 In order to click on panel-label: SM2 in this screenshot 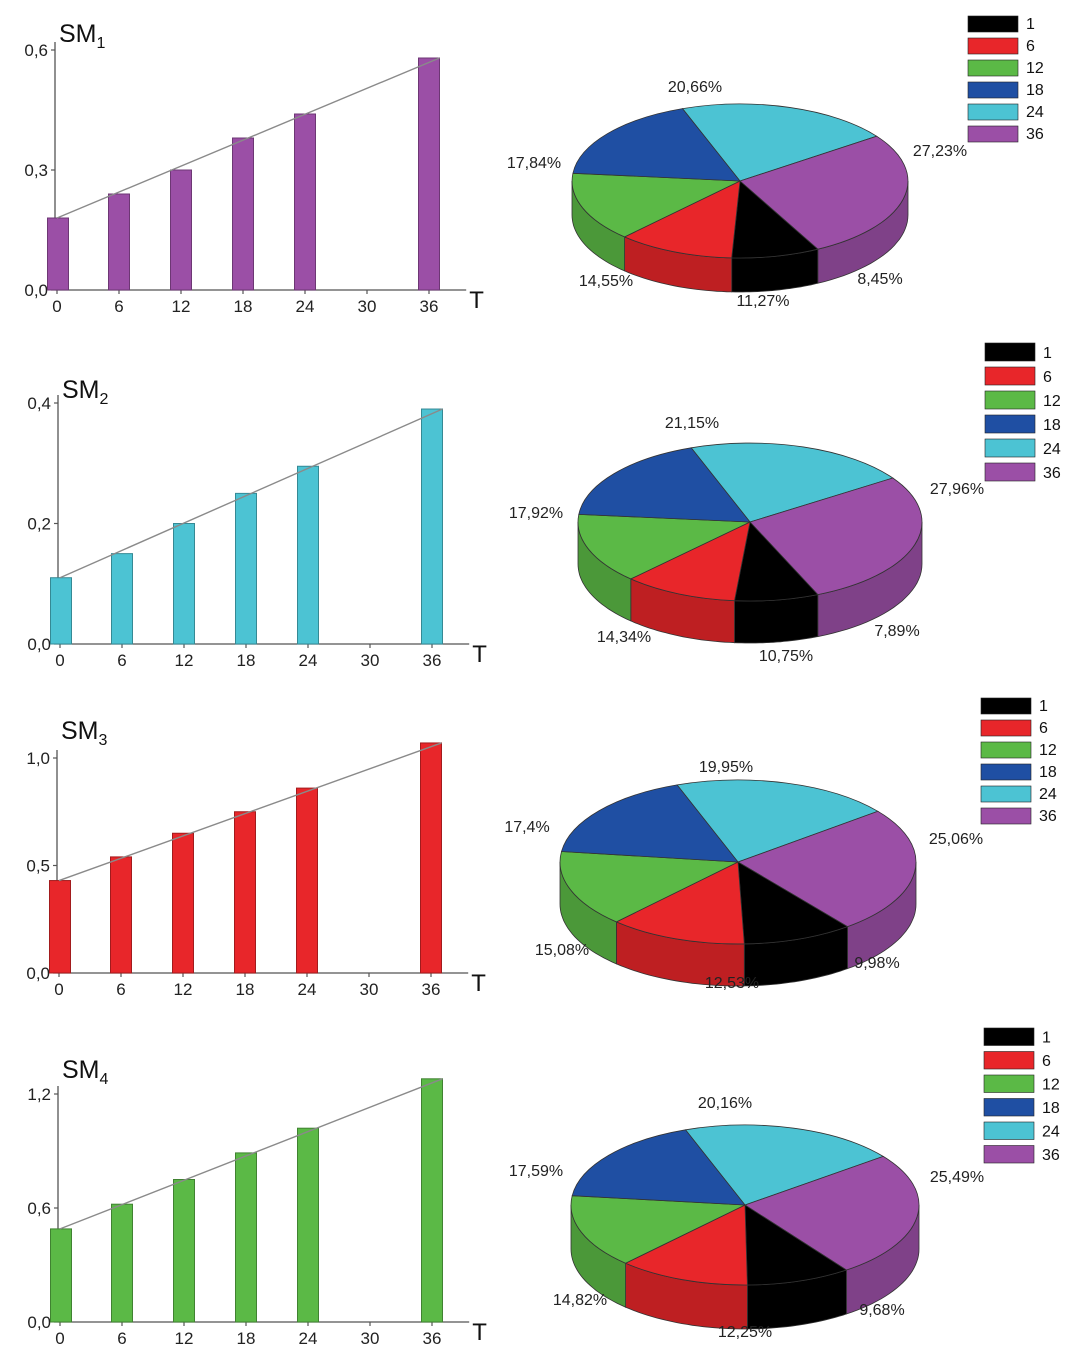, I will do `click(85, 392)`.